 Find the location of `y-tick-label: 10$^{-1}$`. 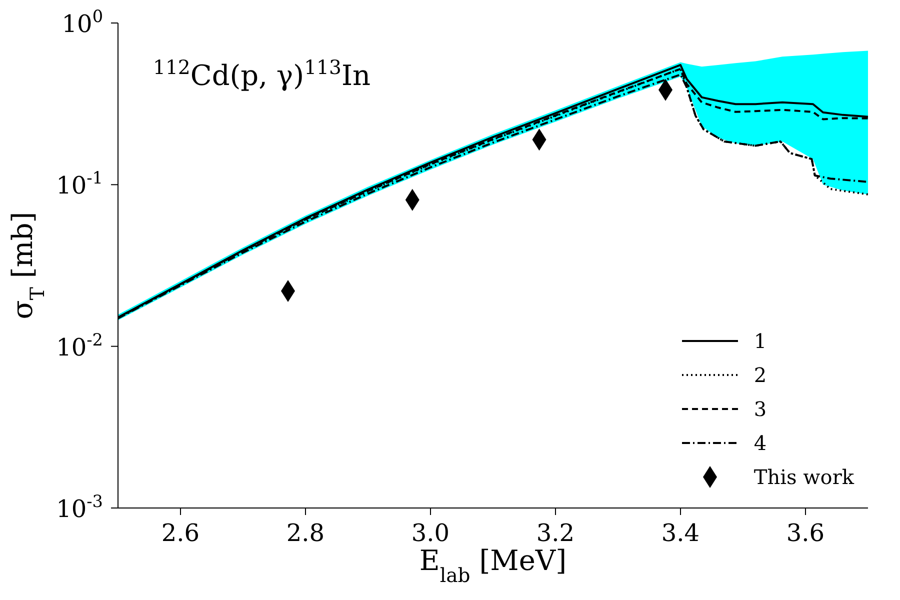

y-tick-label: 10$^{-1}$ is located at coordinates (79, 184).